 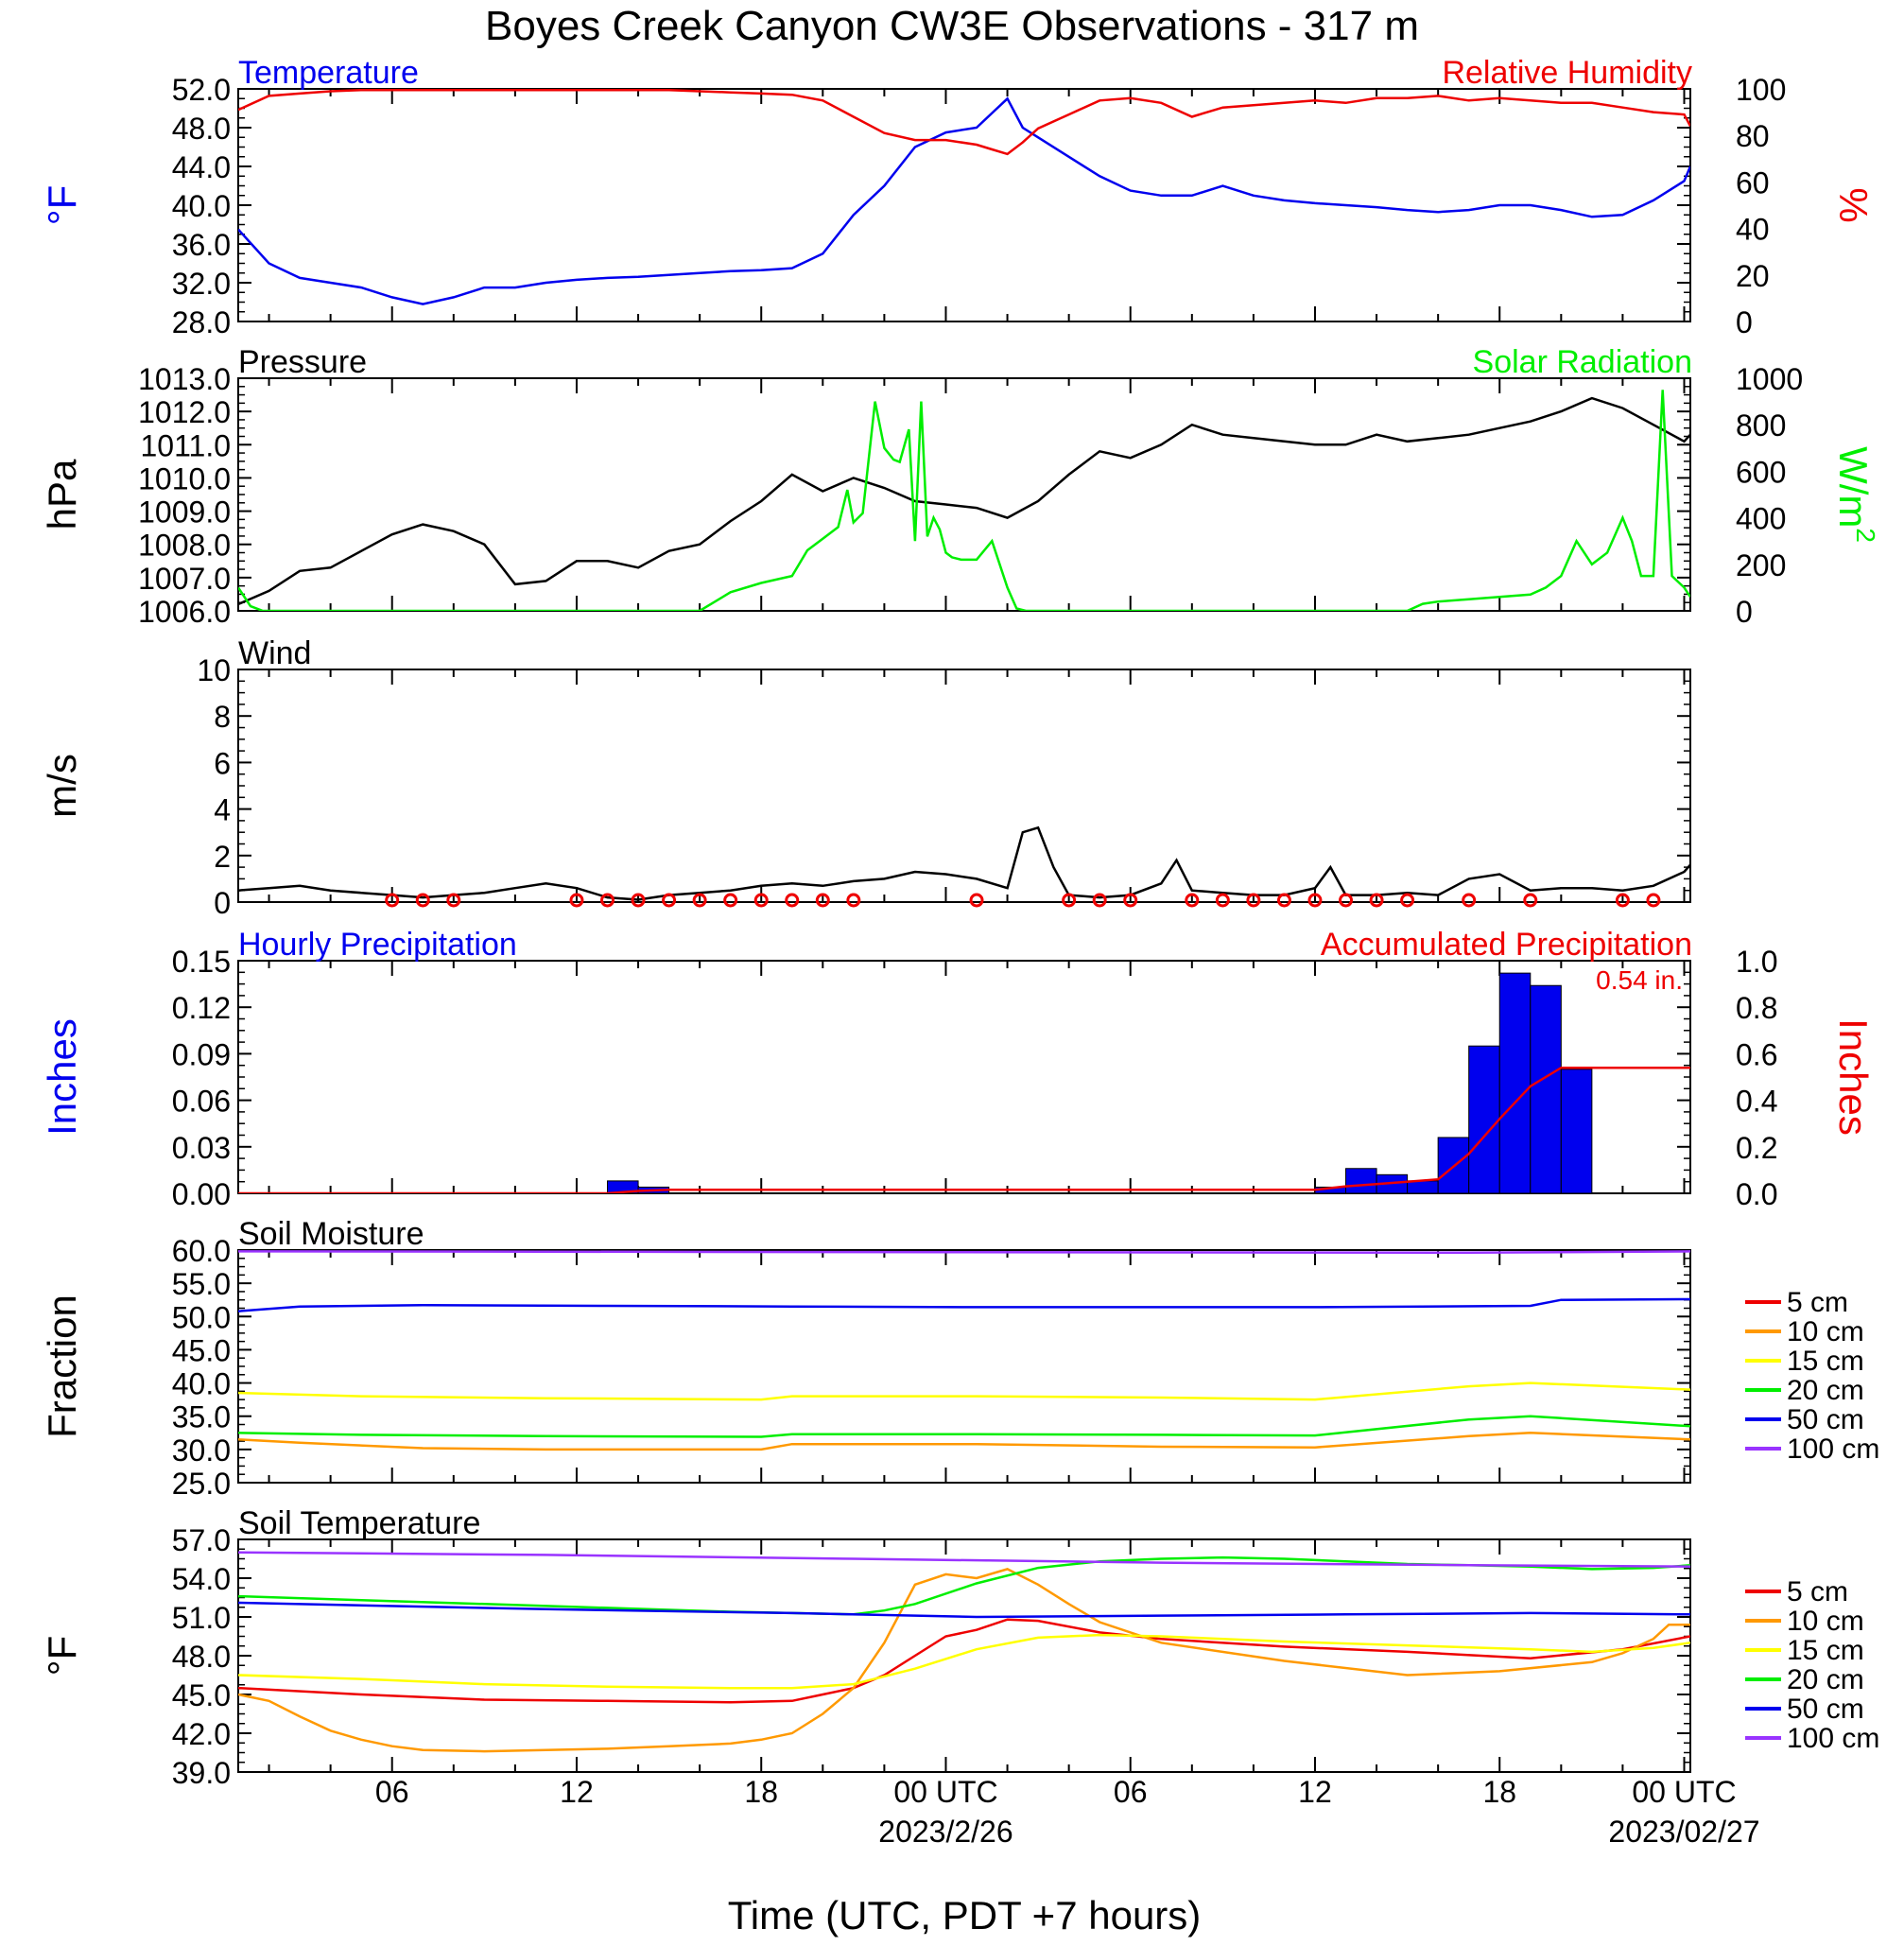 What do you see at coordinates (1753, 276) in the screenshot?
I see `y-right-tick-label: 20` at bounding box center [1753, 276].